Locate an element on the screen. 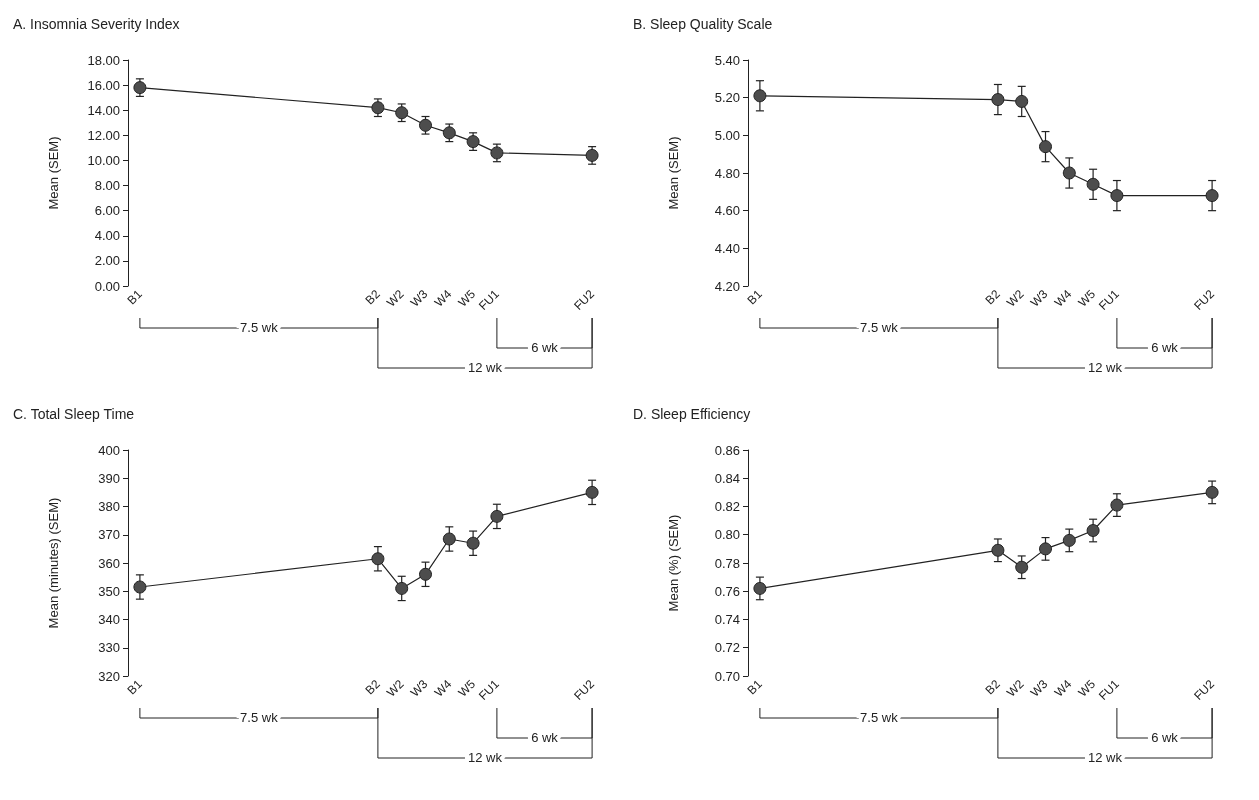 This screenshot has height=800, width=1259. y-tick-label: 5.40 is located at coordinates (727, 60).